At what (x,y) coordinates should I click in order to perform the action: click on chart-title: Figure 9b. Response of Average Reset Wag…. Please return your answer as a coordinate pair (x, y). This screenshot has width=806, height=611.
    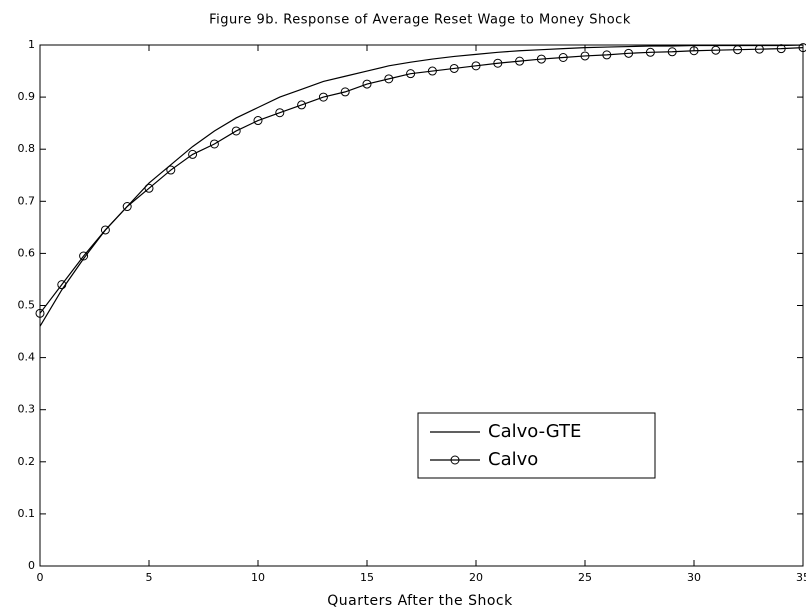
    Looking at the image, I should click on (420, 20).